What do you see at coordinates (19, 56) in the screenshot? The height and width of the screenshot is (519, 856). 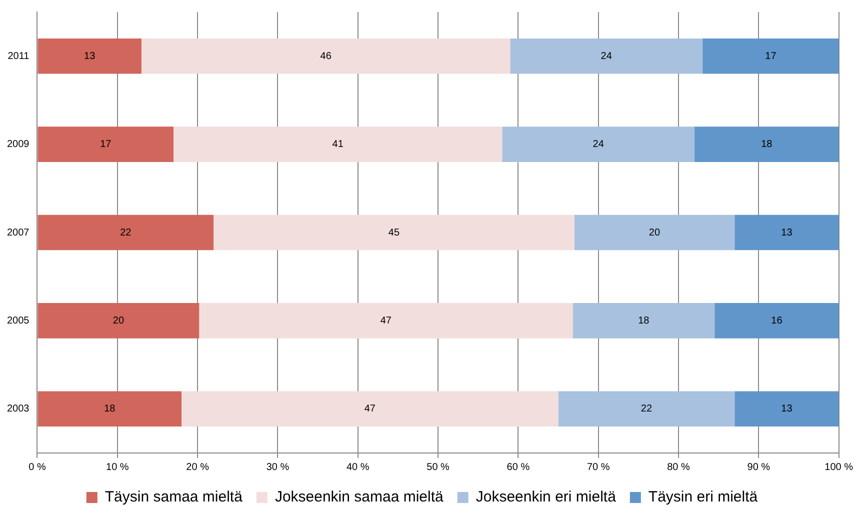 I see `y-tick-label: 2011` at bounding box center [19, 56].